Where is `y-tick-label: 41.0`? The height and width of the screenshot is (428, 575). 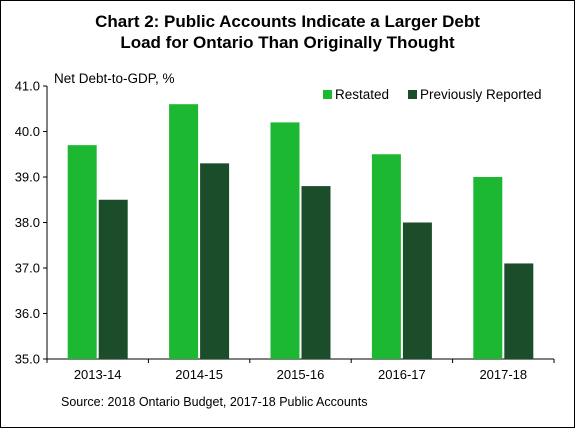 y-tick-label: 41.0 is located at coordinates (27, 86).